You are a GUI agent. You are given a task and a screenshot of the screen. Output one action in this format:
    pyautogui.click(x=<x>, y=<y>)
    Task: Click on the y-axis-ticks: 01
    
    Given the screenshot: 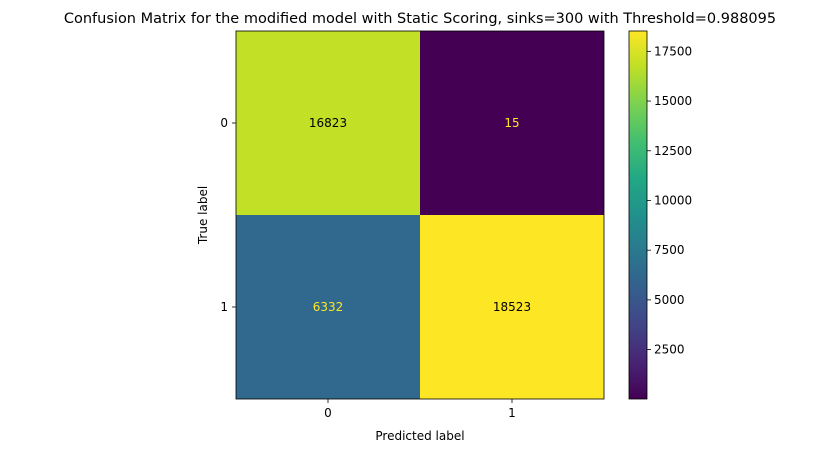 What is the action you would take?
    pyautogui.click(x=228, y=215)
    